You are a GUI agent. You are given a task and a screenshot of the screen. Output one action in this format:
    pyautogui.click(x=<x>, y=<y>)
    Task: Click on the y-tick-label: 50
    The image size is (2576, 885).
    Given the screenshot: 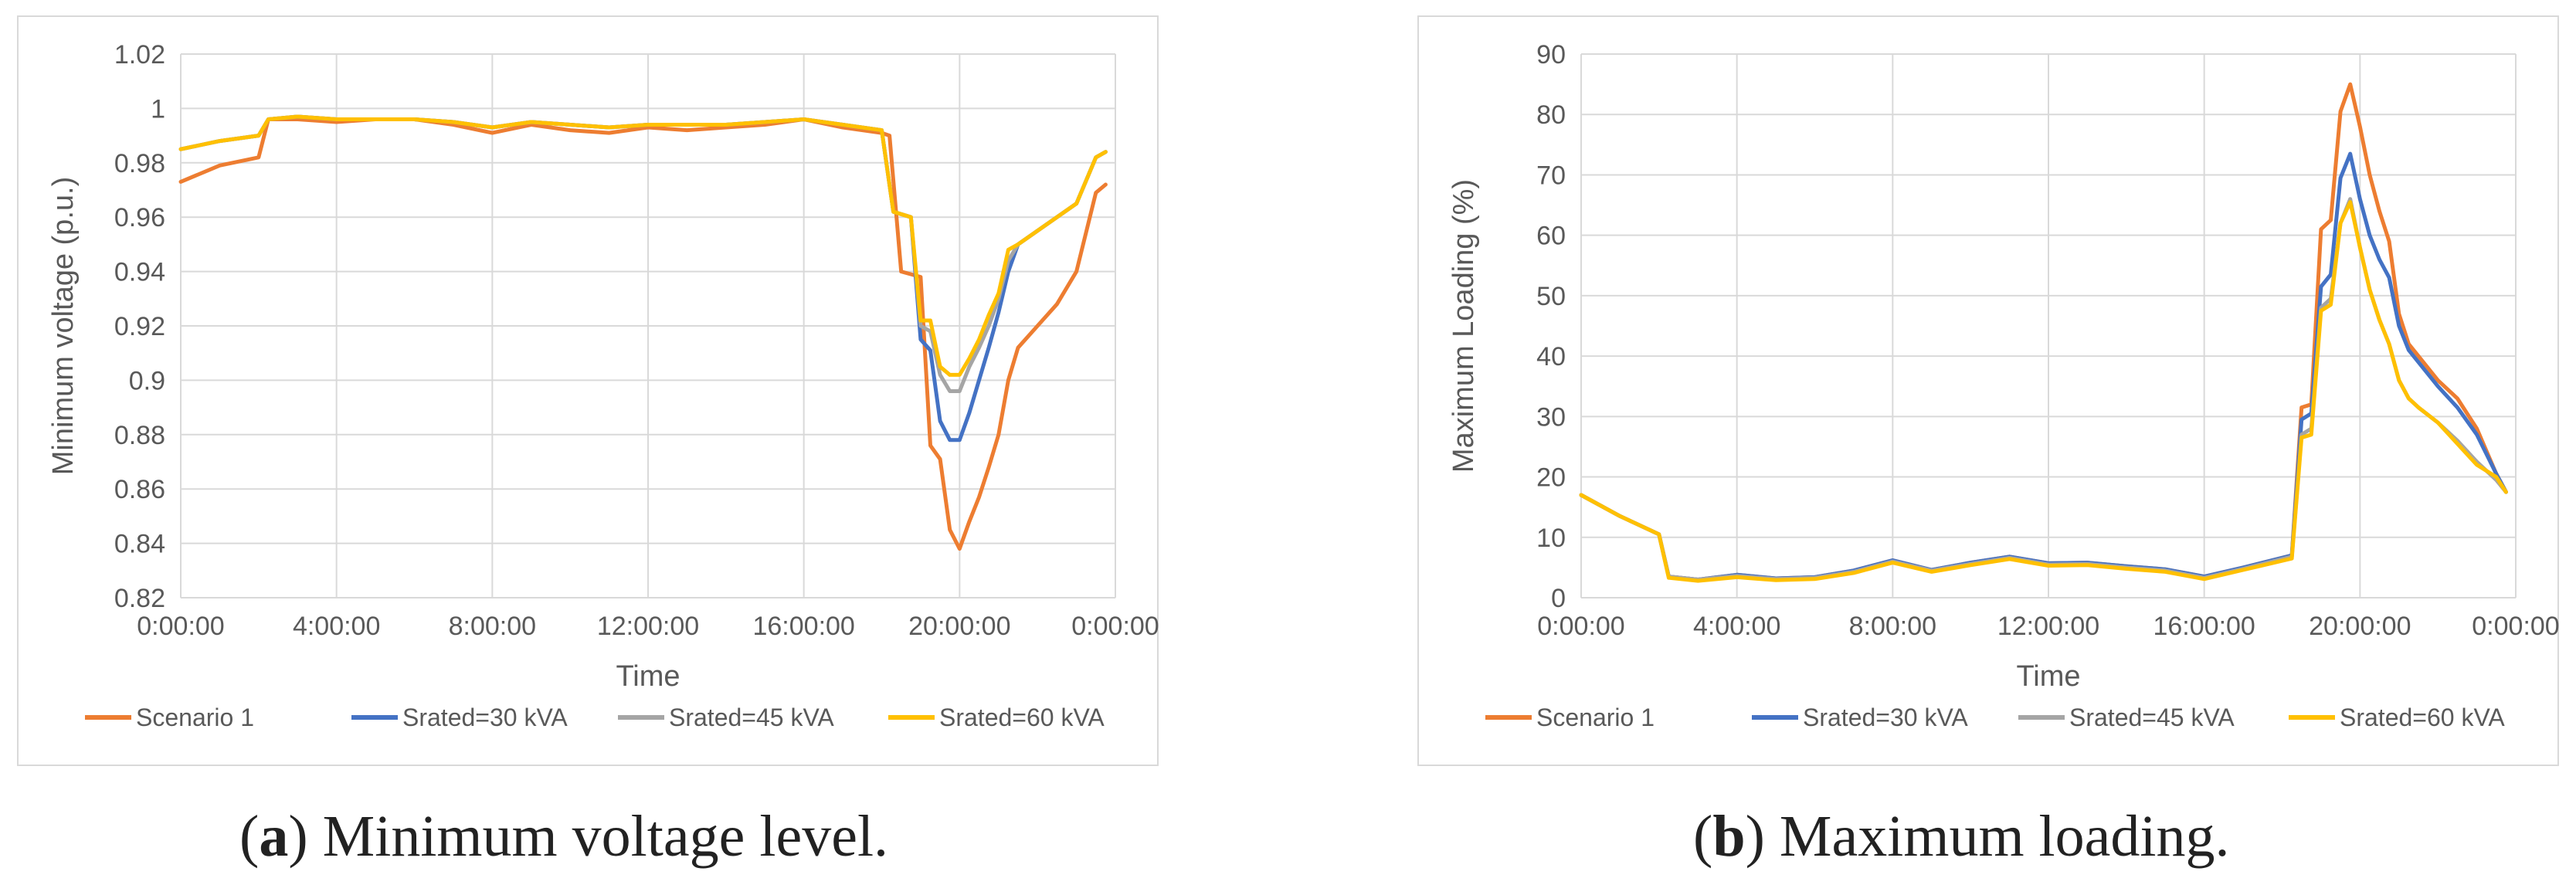 What is the action you would take?
    pyautogui.click(x=1551, y=296)
    